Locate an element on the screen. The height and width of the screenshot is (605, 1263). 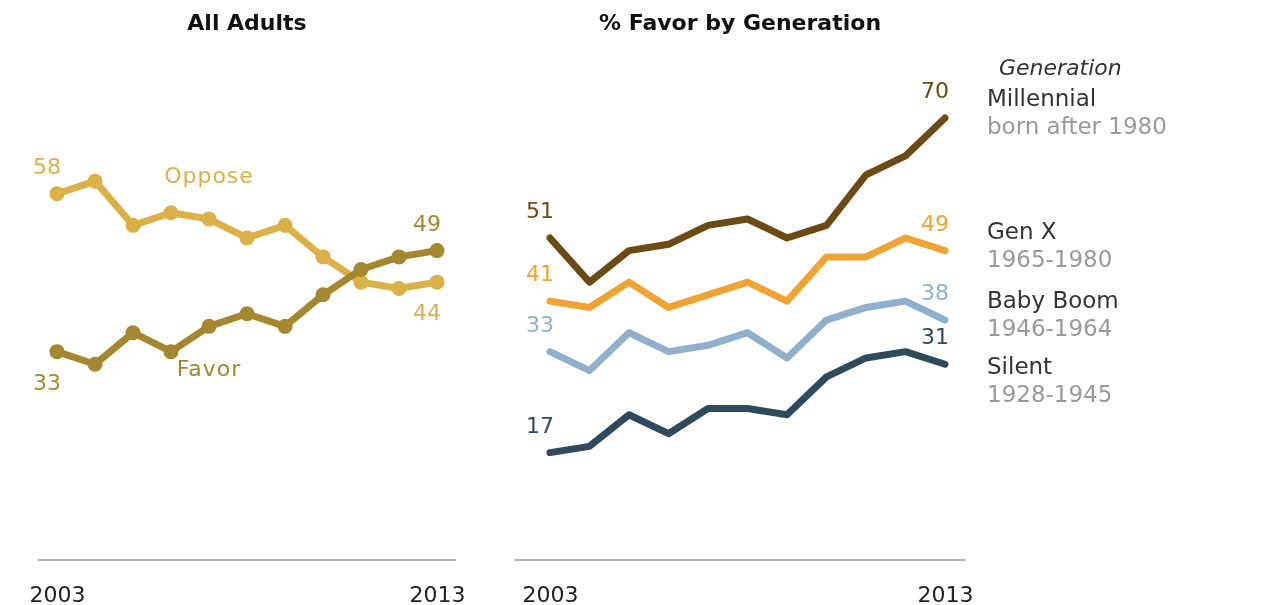
chart-title: % Favor by Generation is located at coordinates (740, 22).